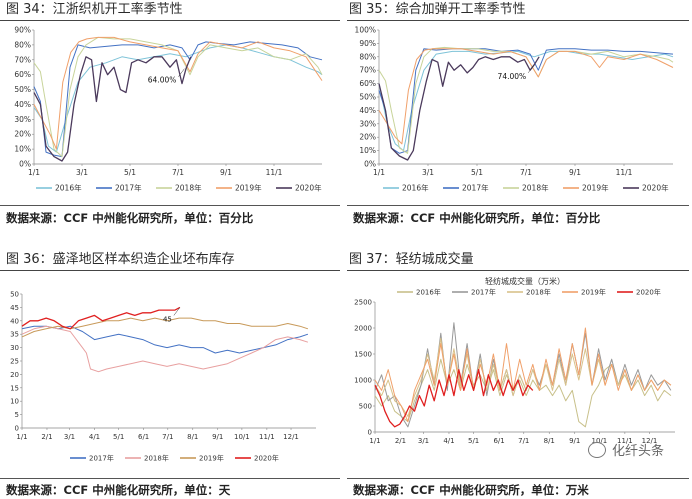  What do you see at coordinates (363, 303) in the screenshot?
I see `y-tick-label: 2500` at bounding box center [363, 303].